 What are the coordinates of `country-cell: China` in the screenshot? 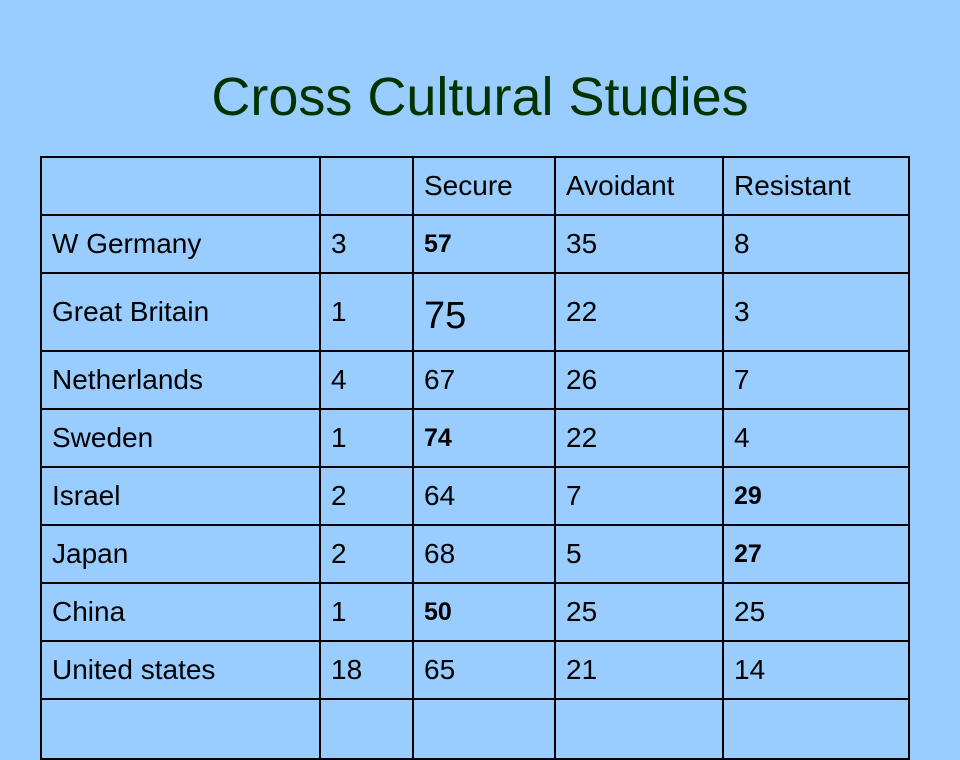 It's located at (180, 612).